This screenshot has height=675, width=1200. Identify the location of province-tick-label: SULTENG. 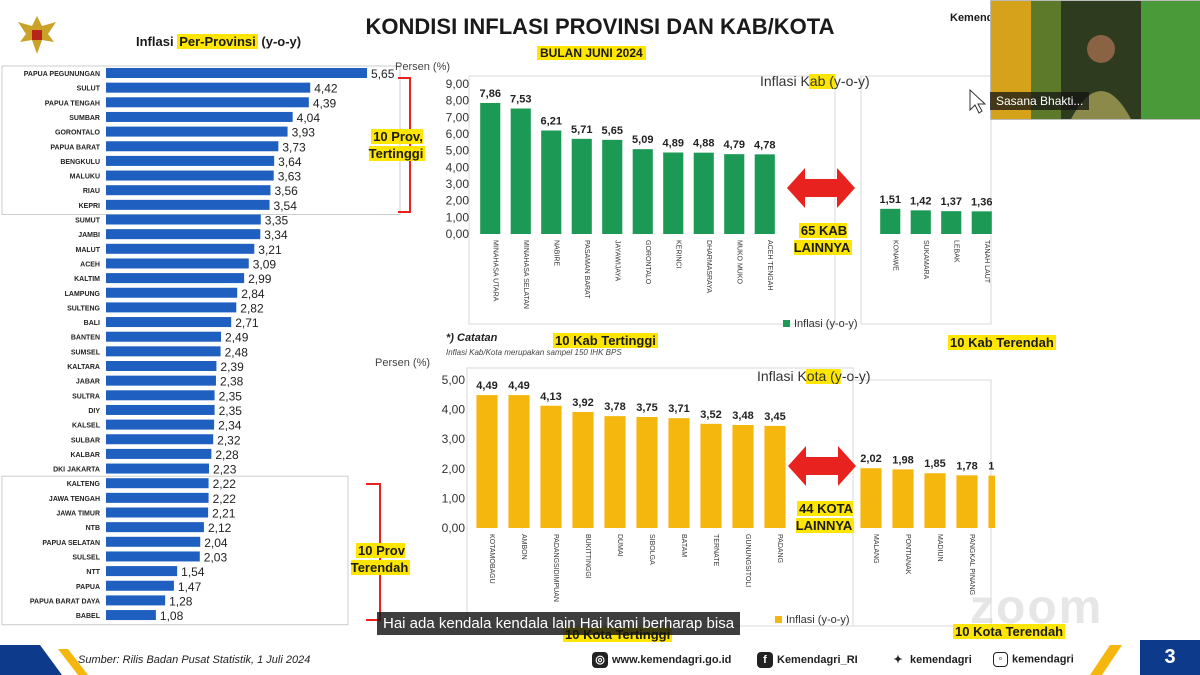
(83, 308).